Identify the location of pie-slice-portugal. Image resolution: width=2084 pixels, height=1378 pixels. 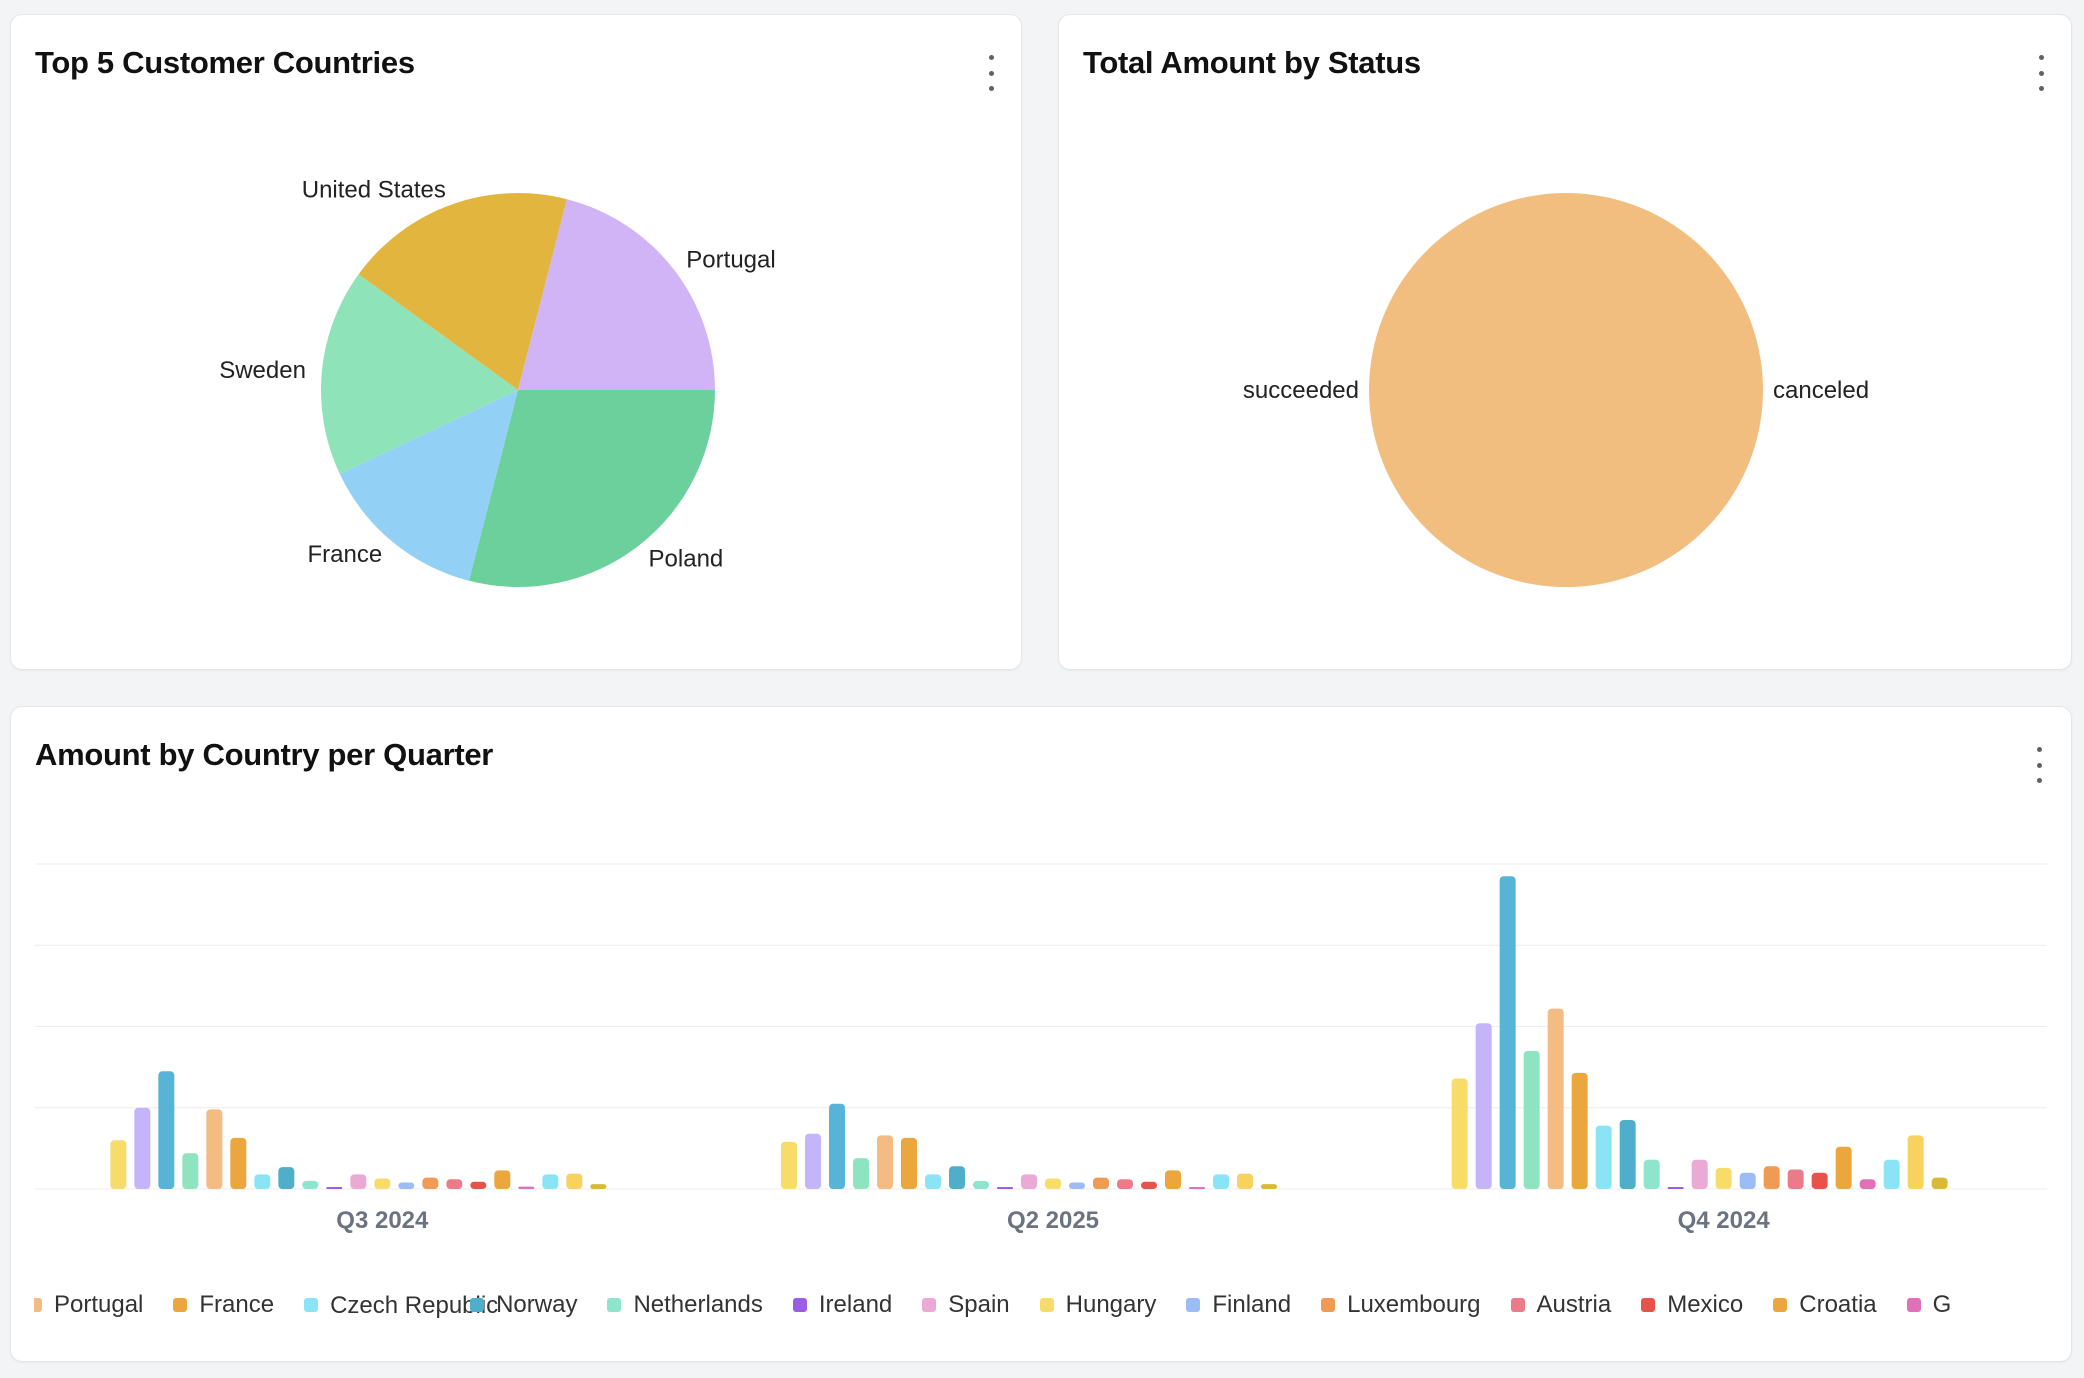
(616, 294).